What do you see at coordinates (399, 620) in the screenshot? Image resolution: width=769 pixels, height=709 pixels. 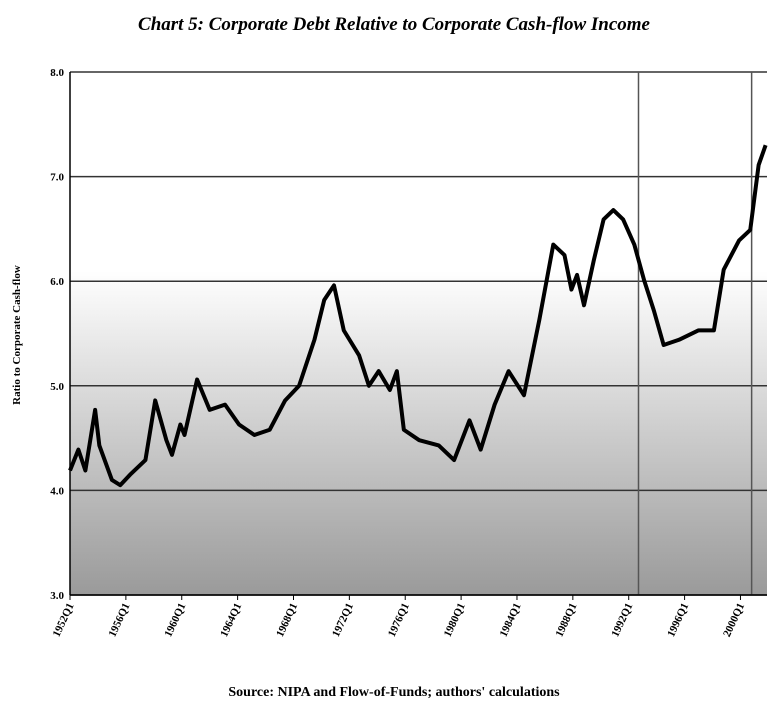 I see `x-tick-label: 1976Q1` at bounding box center [399, 620].